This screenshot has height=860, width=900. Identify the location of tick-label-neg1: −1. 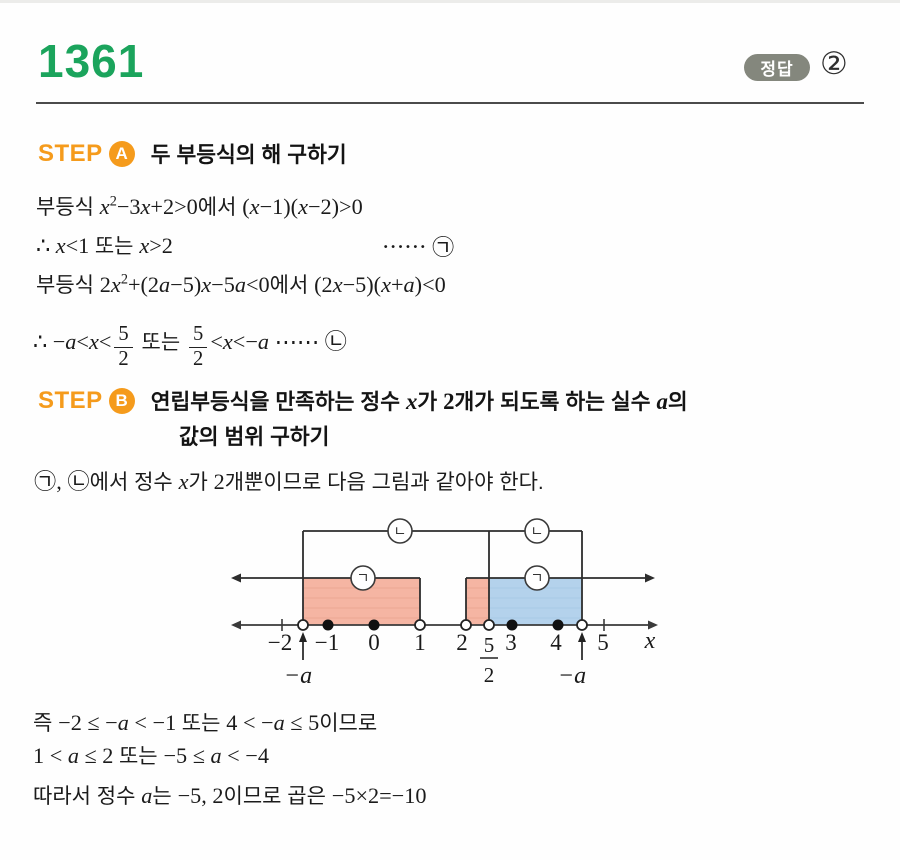
(327, 642).